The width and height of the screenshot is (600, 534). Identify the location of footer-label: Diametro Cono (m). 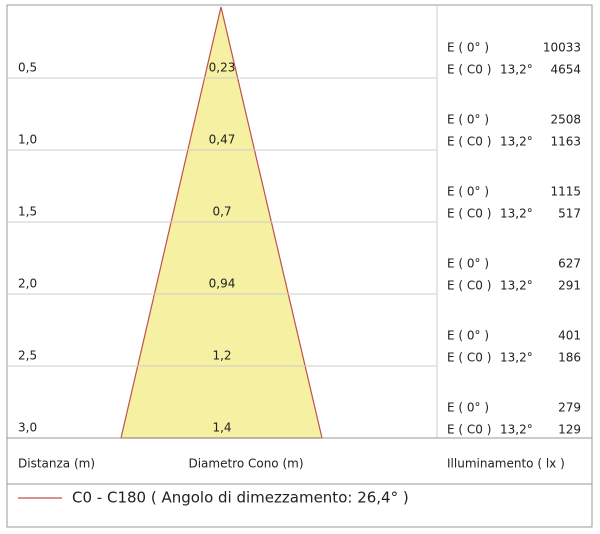
(245, 464).